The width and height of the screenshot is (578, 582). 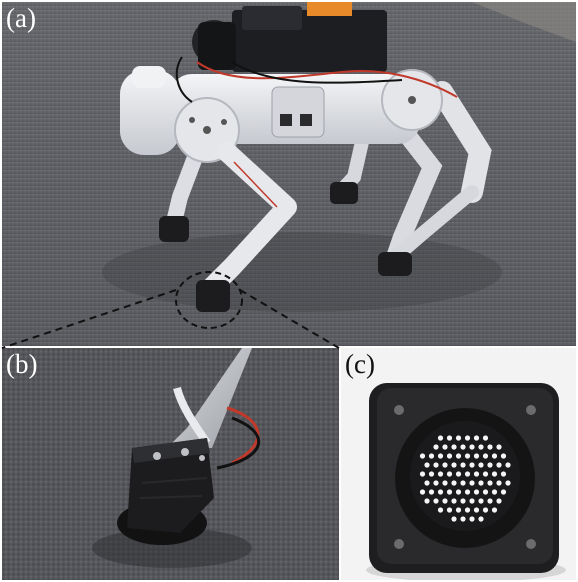 I want to click on panel-label-a: (a), so click(x=21, y=18).